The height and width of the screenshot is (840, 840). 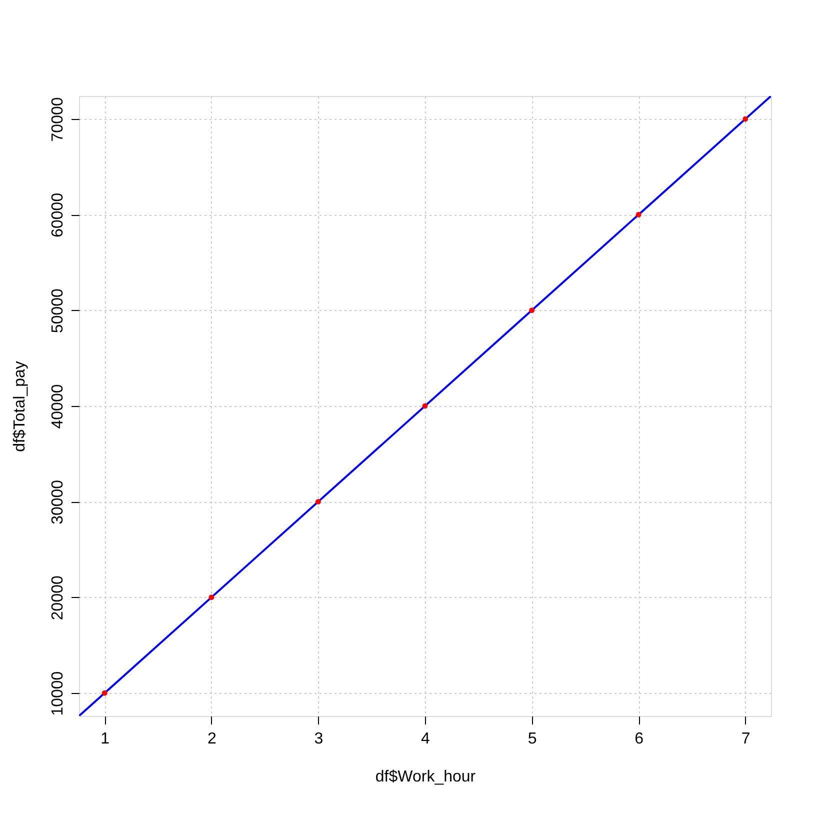 I want to click on x-tick-label: 5, so click(x=532, y=739).